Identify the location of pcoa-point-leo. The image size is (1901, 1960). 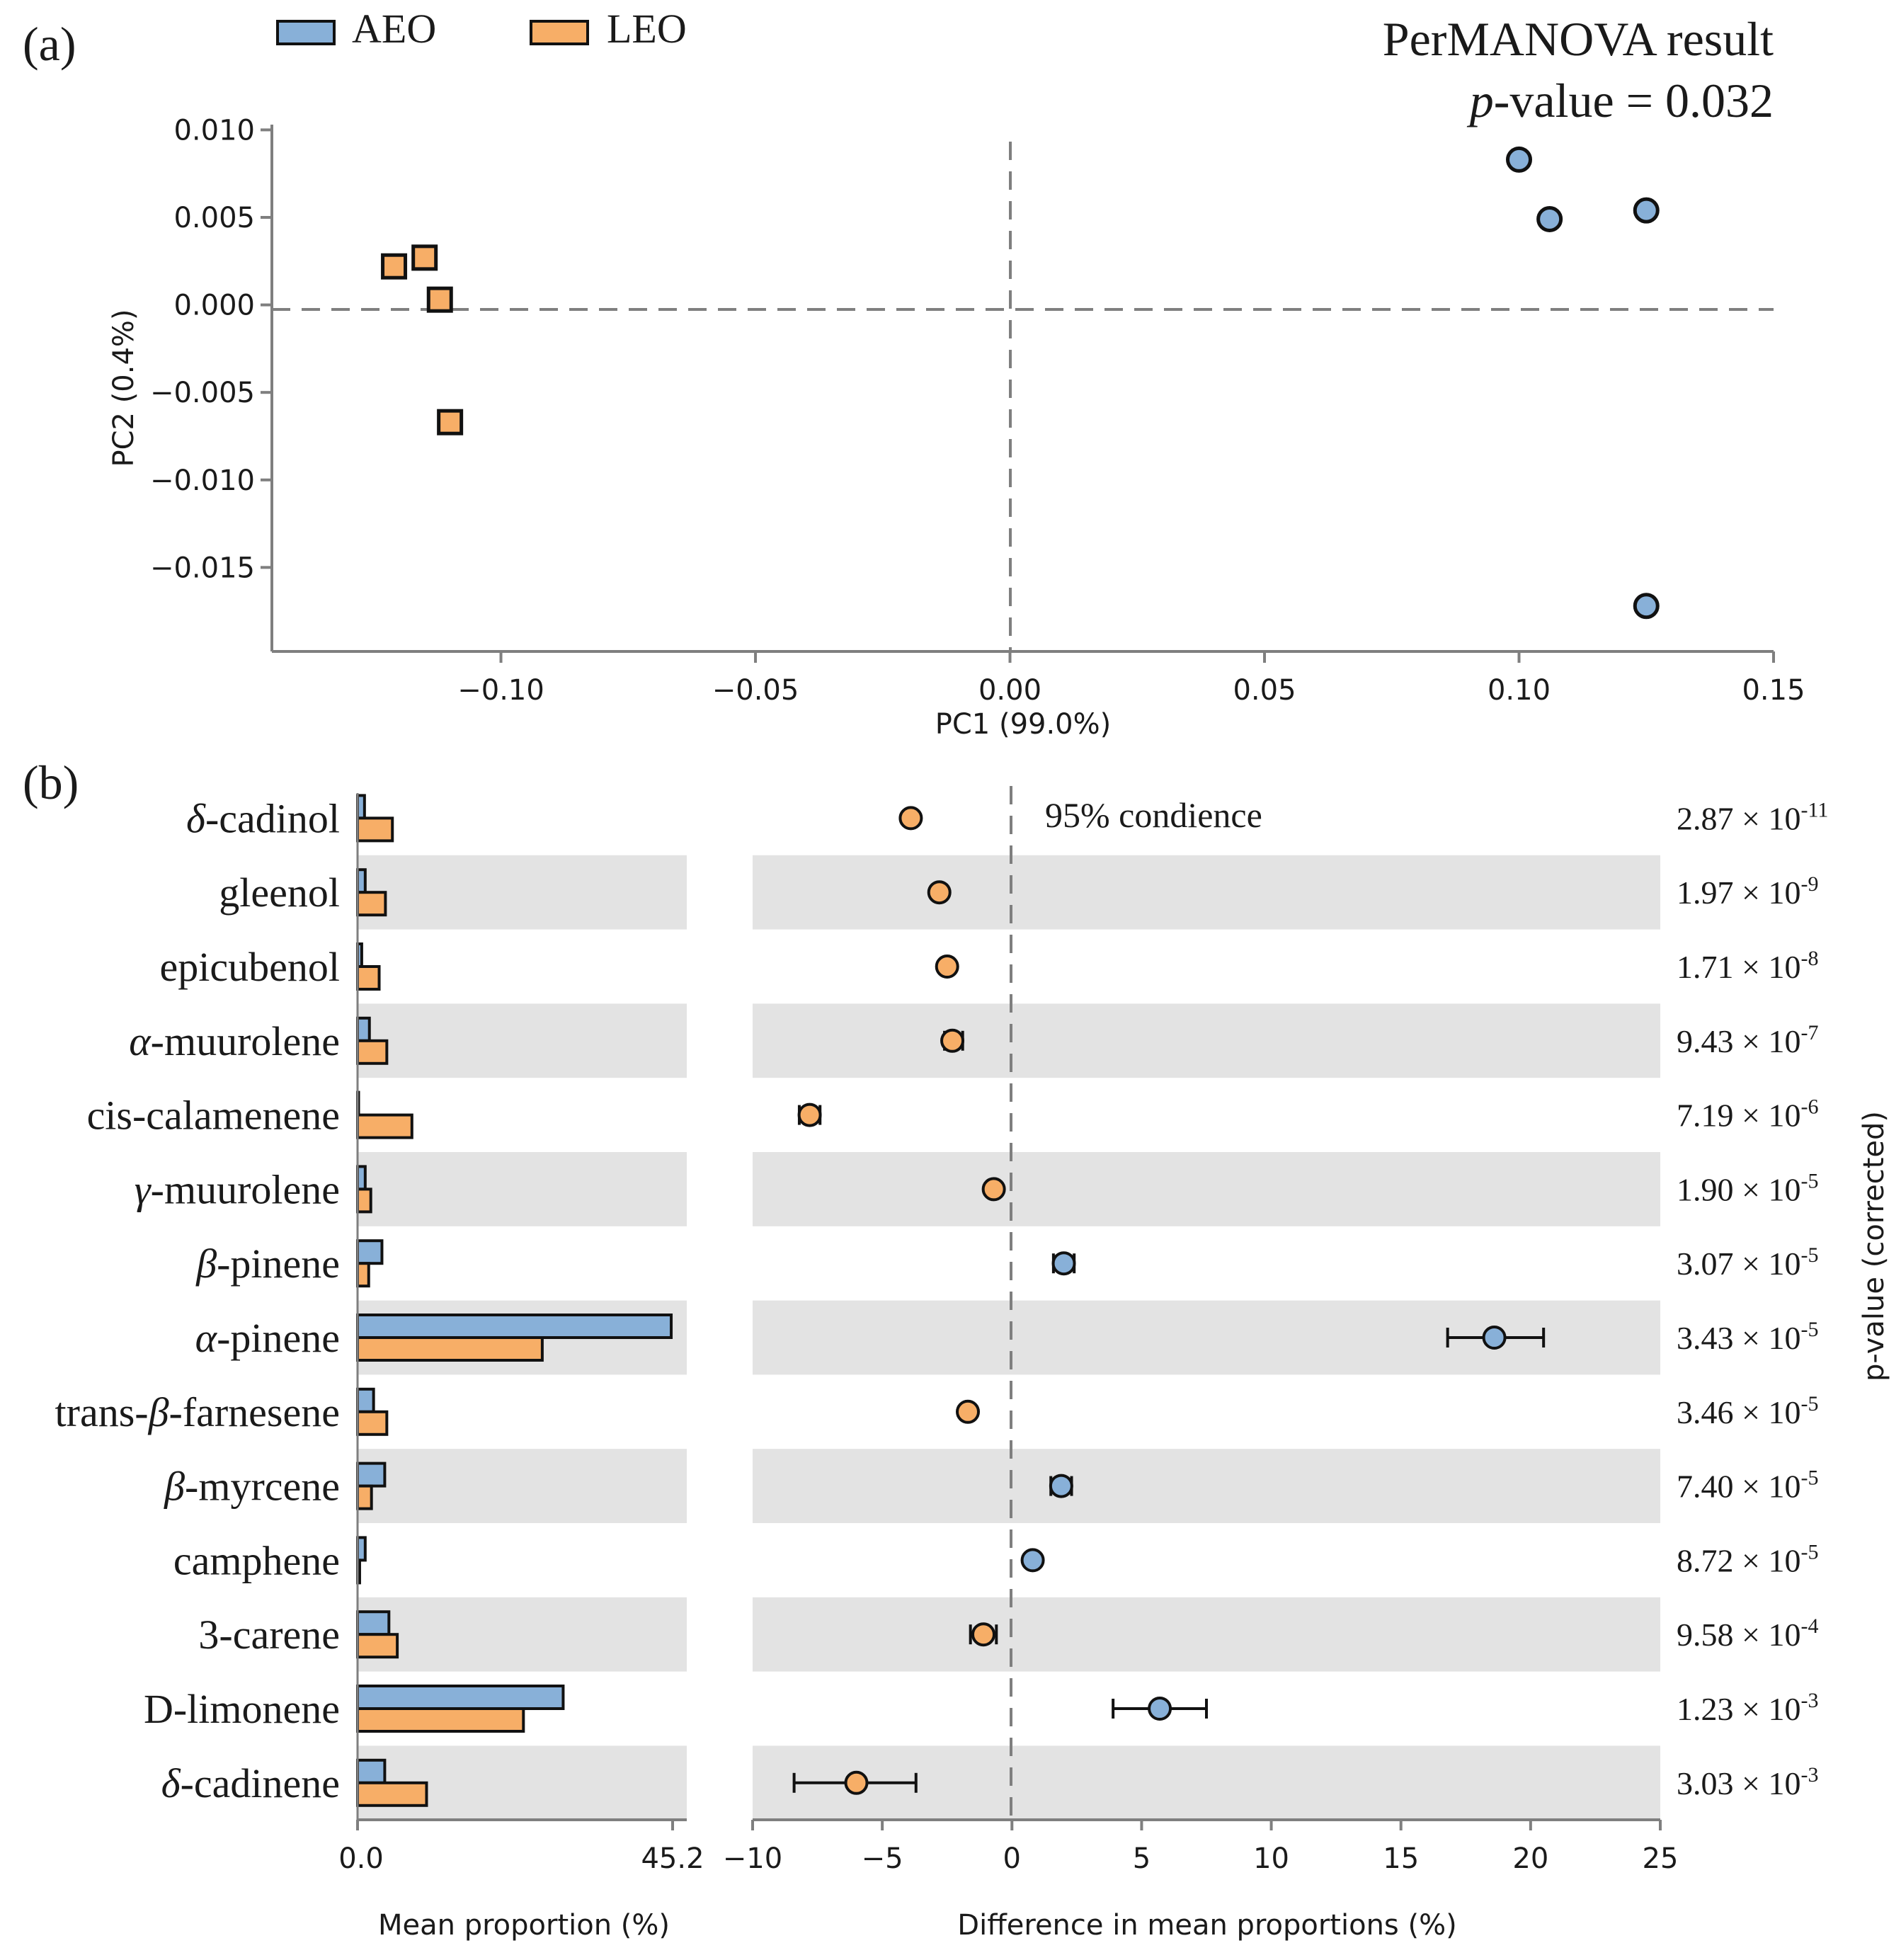
(394, 266).